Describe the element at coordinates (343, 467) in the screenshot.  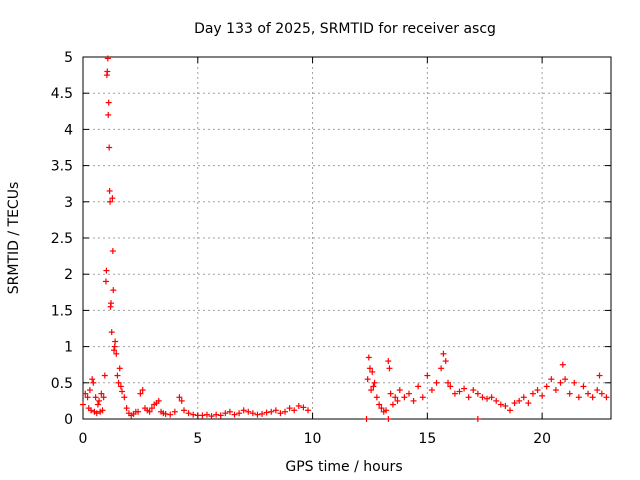
I see `x-axis-label: GPS time / hours` at that location.